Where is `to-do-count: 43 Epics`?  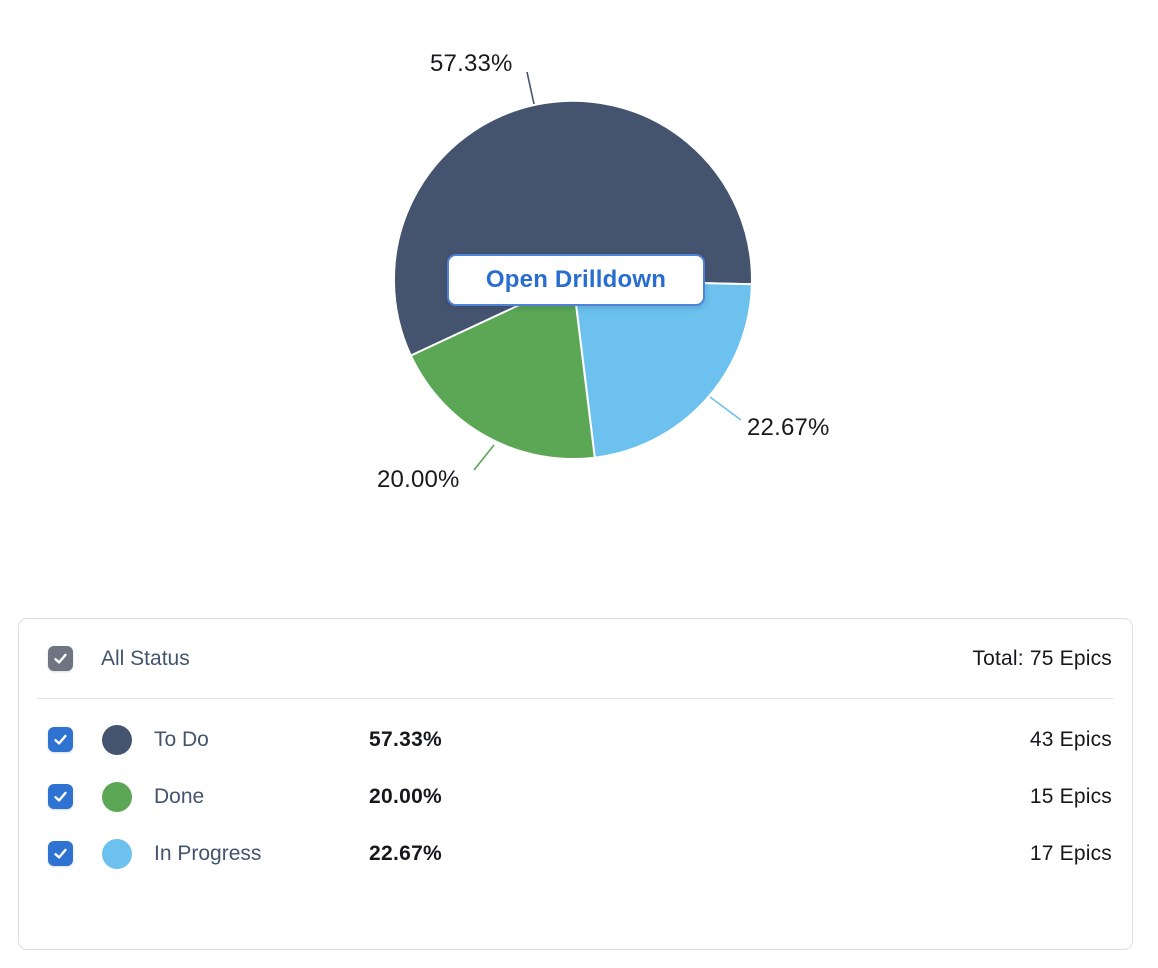
to-do-count: 43 Epics is located at coordinates (1070, 739).